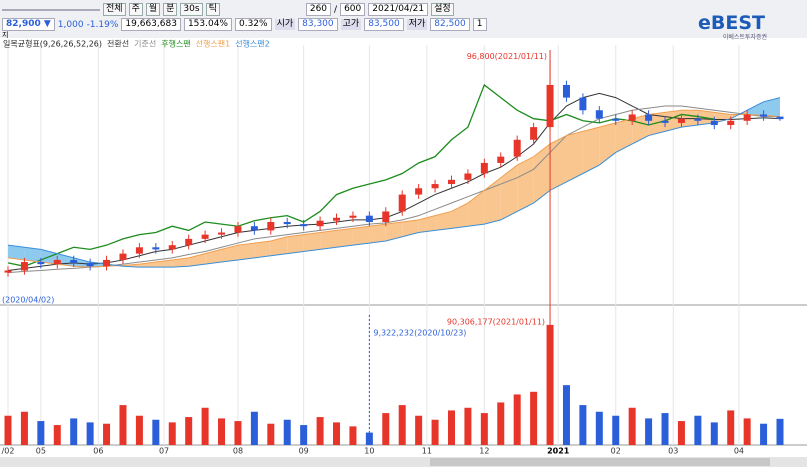  I want to click on scrollbar, so click(403, 462).